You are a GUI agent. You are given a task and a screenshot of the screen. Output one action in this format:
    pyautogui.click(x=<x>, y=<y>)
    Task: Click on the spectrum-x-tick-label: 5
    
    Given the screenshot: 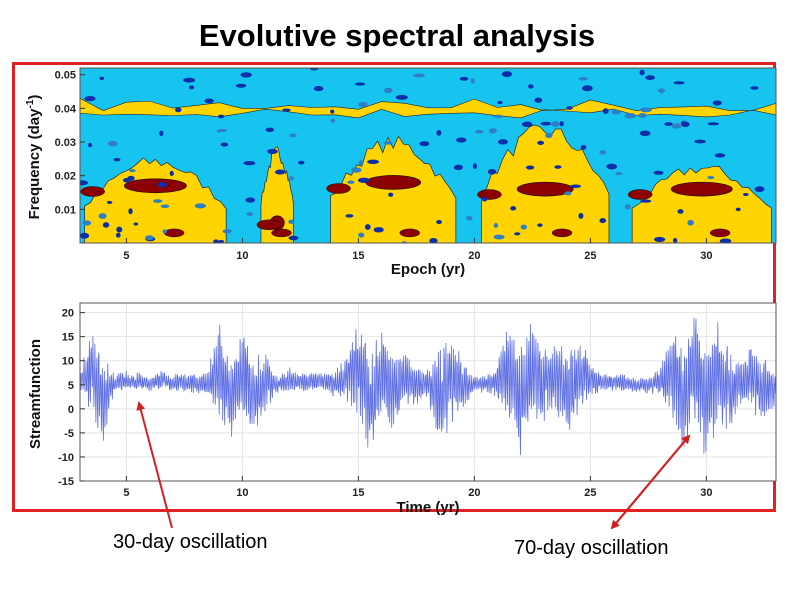 What is the action you would take?
    pyautogui.click(x=126, y=256)
    